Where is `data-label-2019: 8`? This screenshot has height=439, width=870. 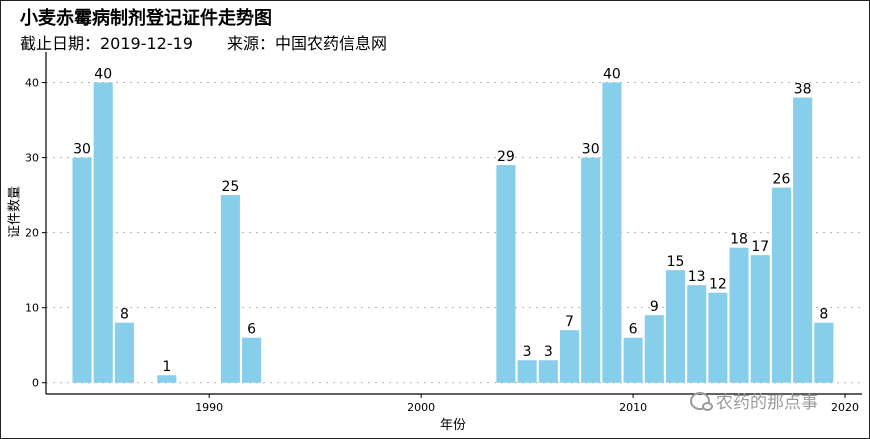 data-label-2019: 8 is located at coordinates (823, 315).